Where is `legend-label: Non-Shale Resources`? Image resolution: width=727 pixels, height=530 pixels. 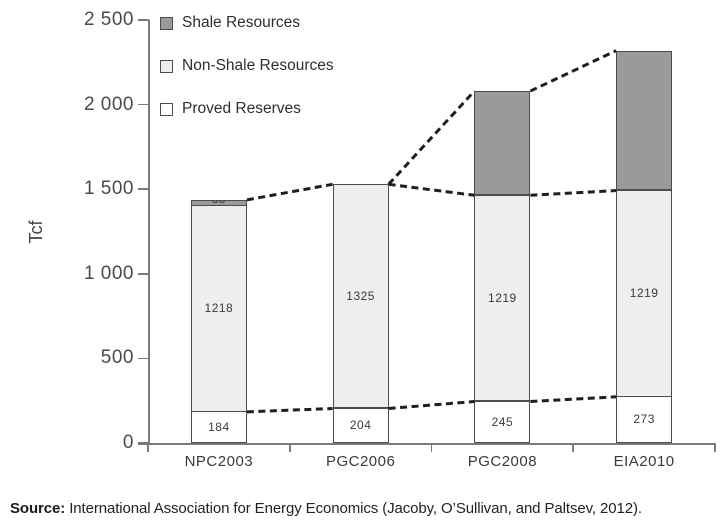
legend-label: Non-Shale Resources is located at coordinates (258, 65).